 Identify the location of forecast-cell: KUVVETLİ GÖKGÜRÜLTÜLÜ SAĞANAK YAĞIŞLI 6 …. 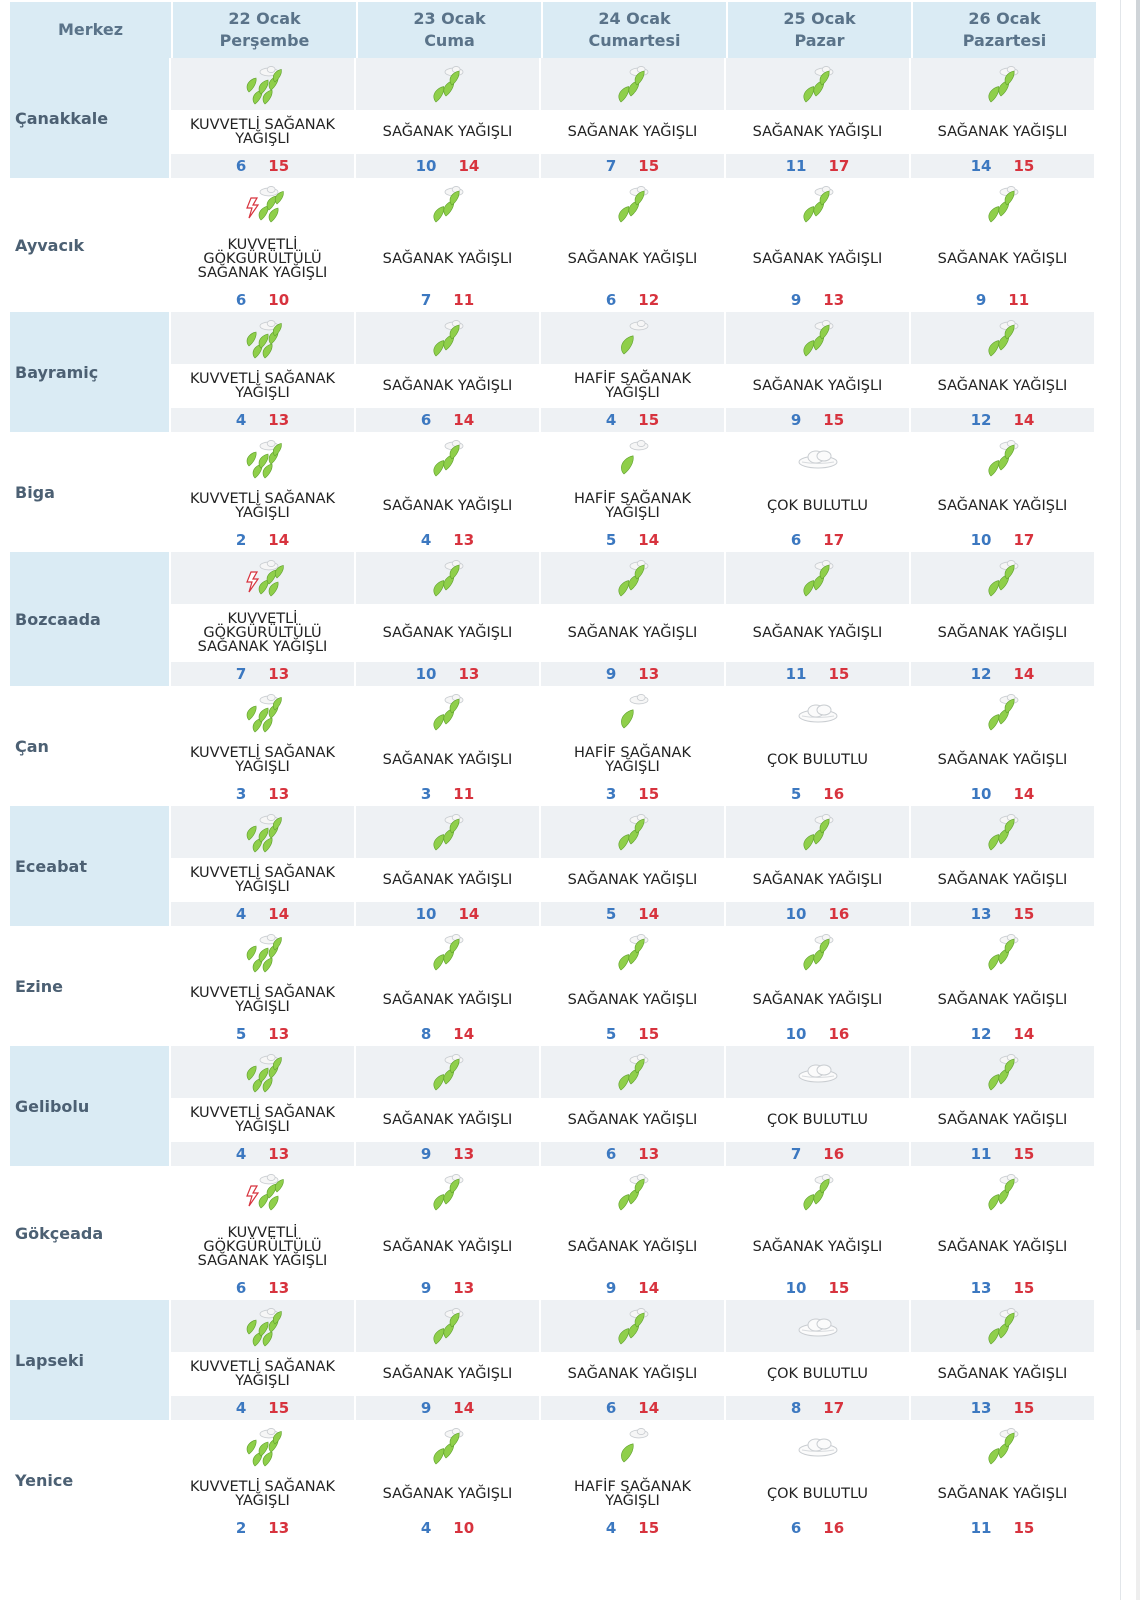
(263, 245).